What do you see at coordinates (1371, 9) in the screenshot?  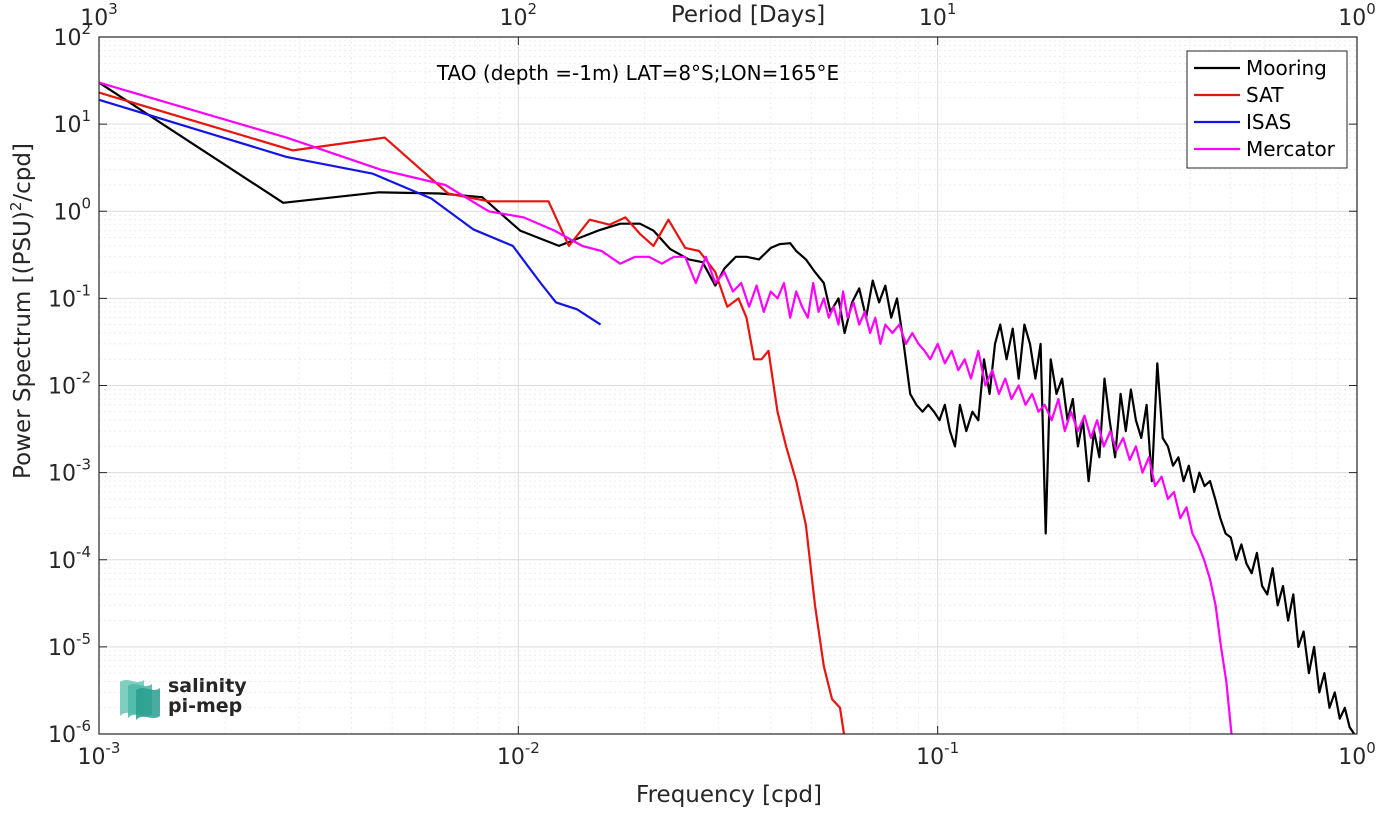 I see `top-tick-label-exp: 0` at bounding box center [1371, 9].